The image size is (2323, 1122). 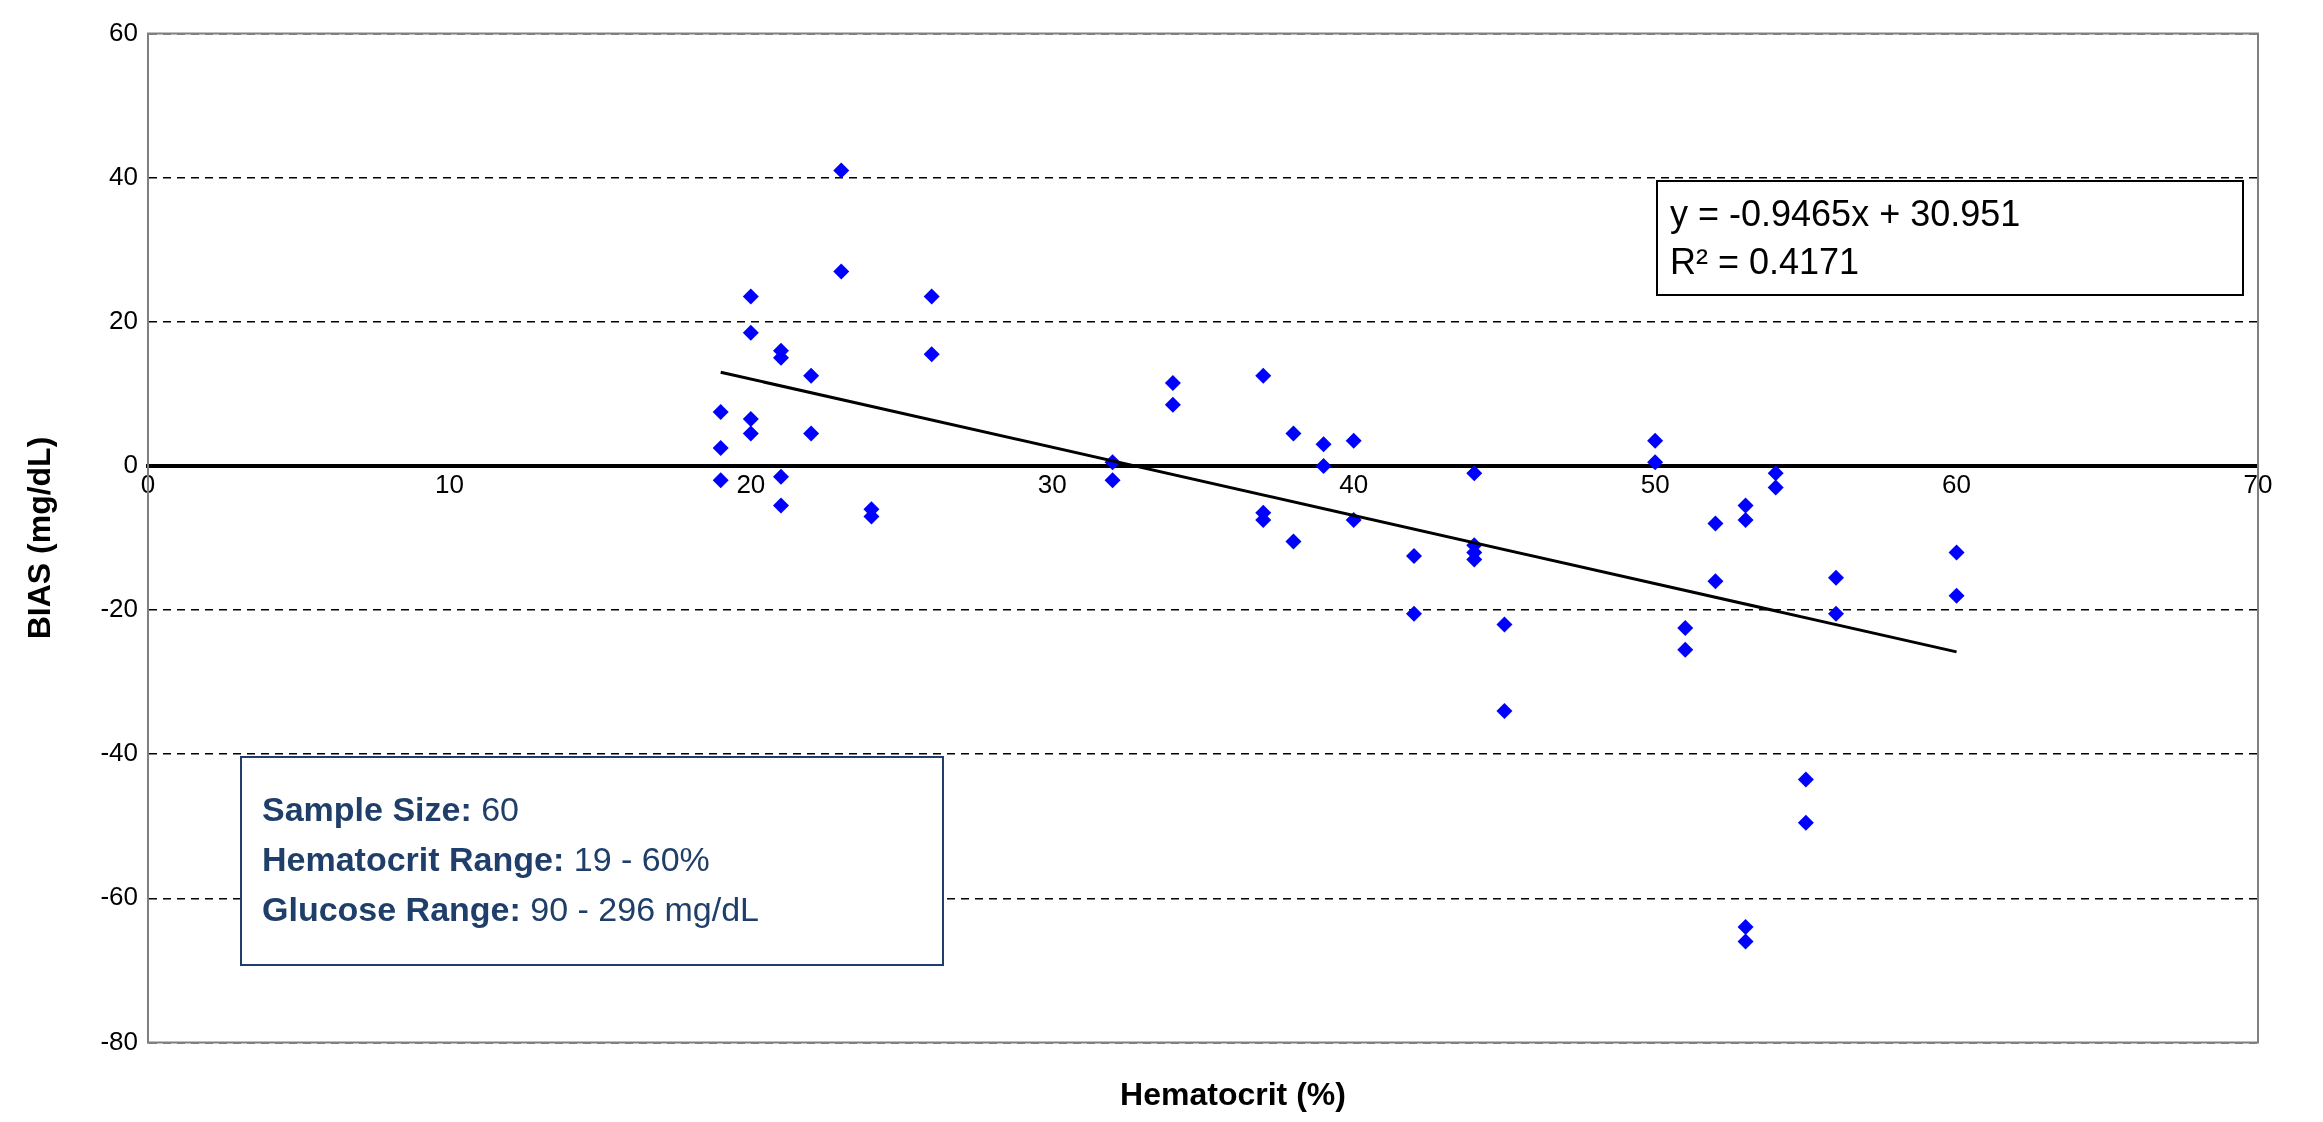 I want to click on y-axis-title: BIAS (mg/dL), so click(x=39, y=538).